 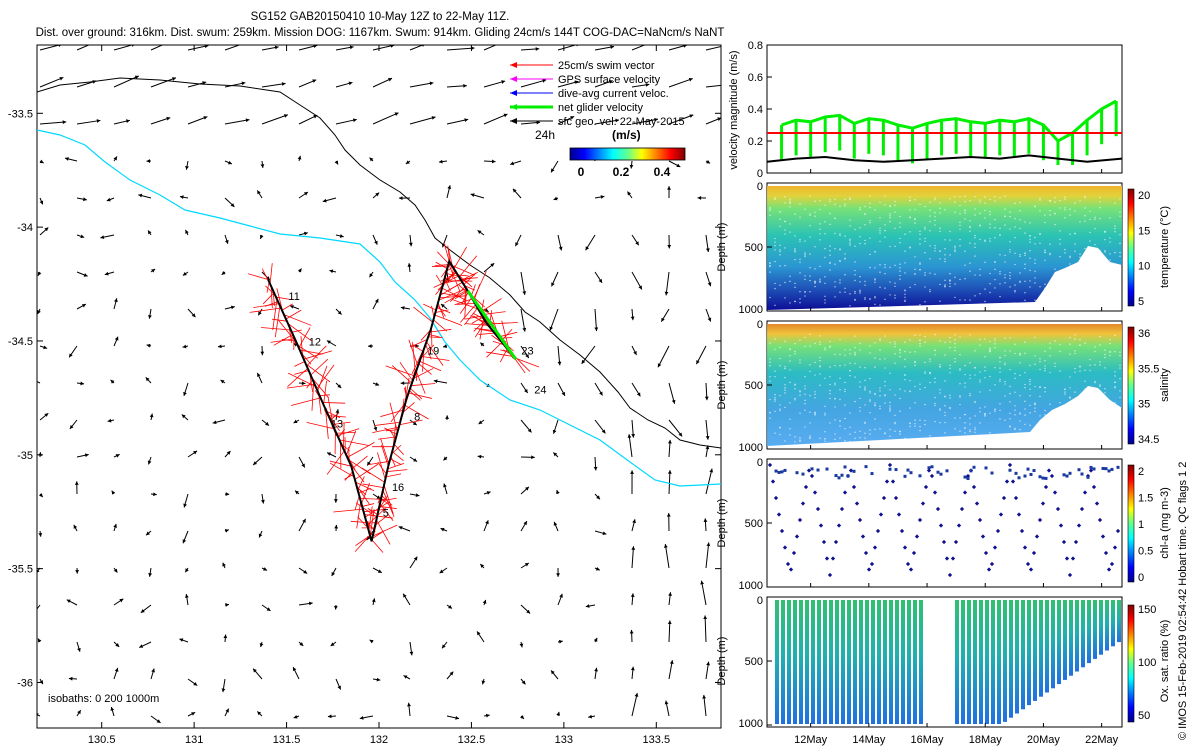 I want to click on map-x-tick-label: 133, so click(x=564, y=740).